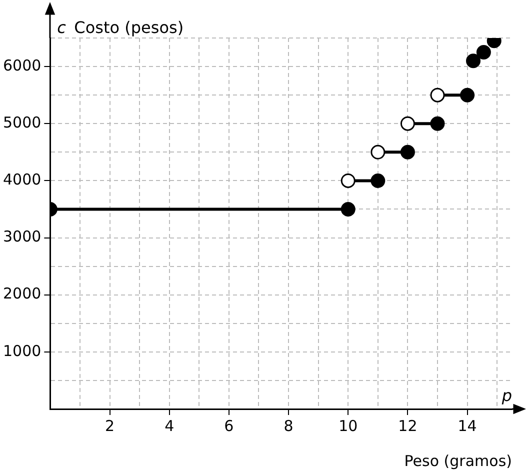 The height and width of the screenshot is (475, 527). What do you see at coordinates (229, 425) in the screenshot?
I see `x-tick-label: 6` at bounding box center [229, 425].